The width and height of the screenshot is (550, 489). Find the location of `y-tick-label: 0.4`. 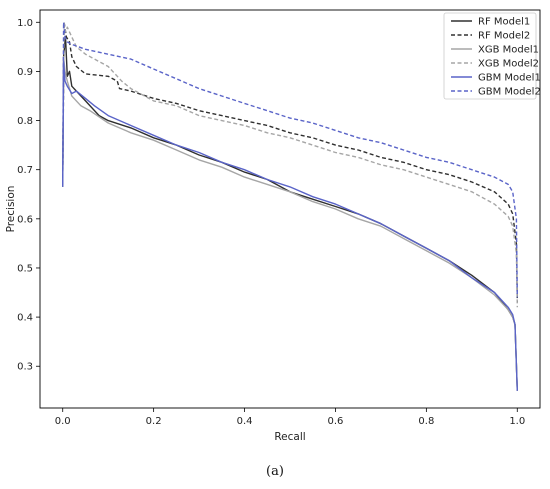

y-tick-label: 0.4 is located at coordinates (25, 318).